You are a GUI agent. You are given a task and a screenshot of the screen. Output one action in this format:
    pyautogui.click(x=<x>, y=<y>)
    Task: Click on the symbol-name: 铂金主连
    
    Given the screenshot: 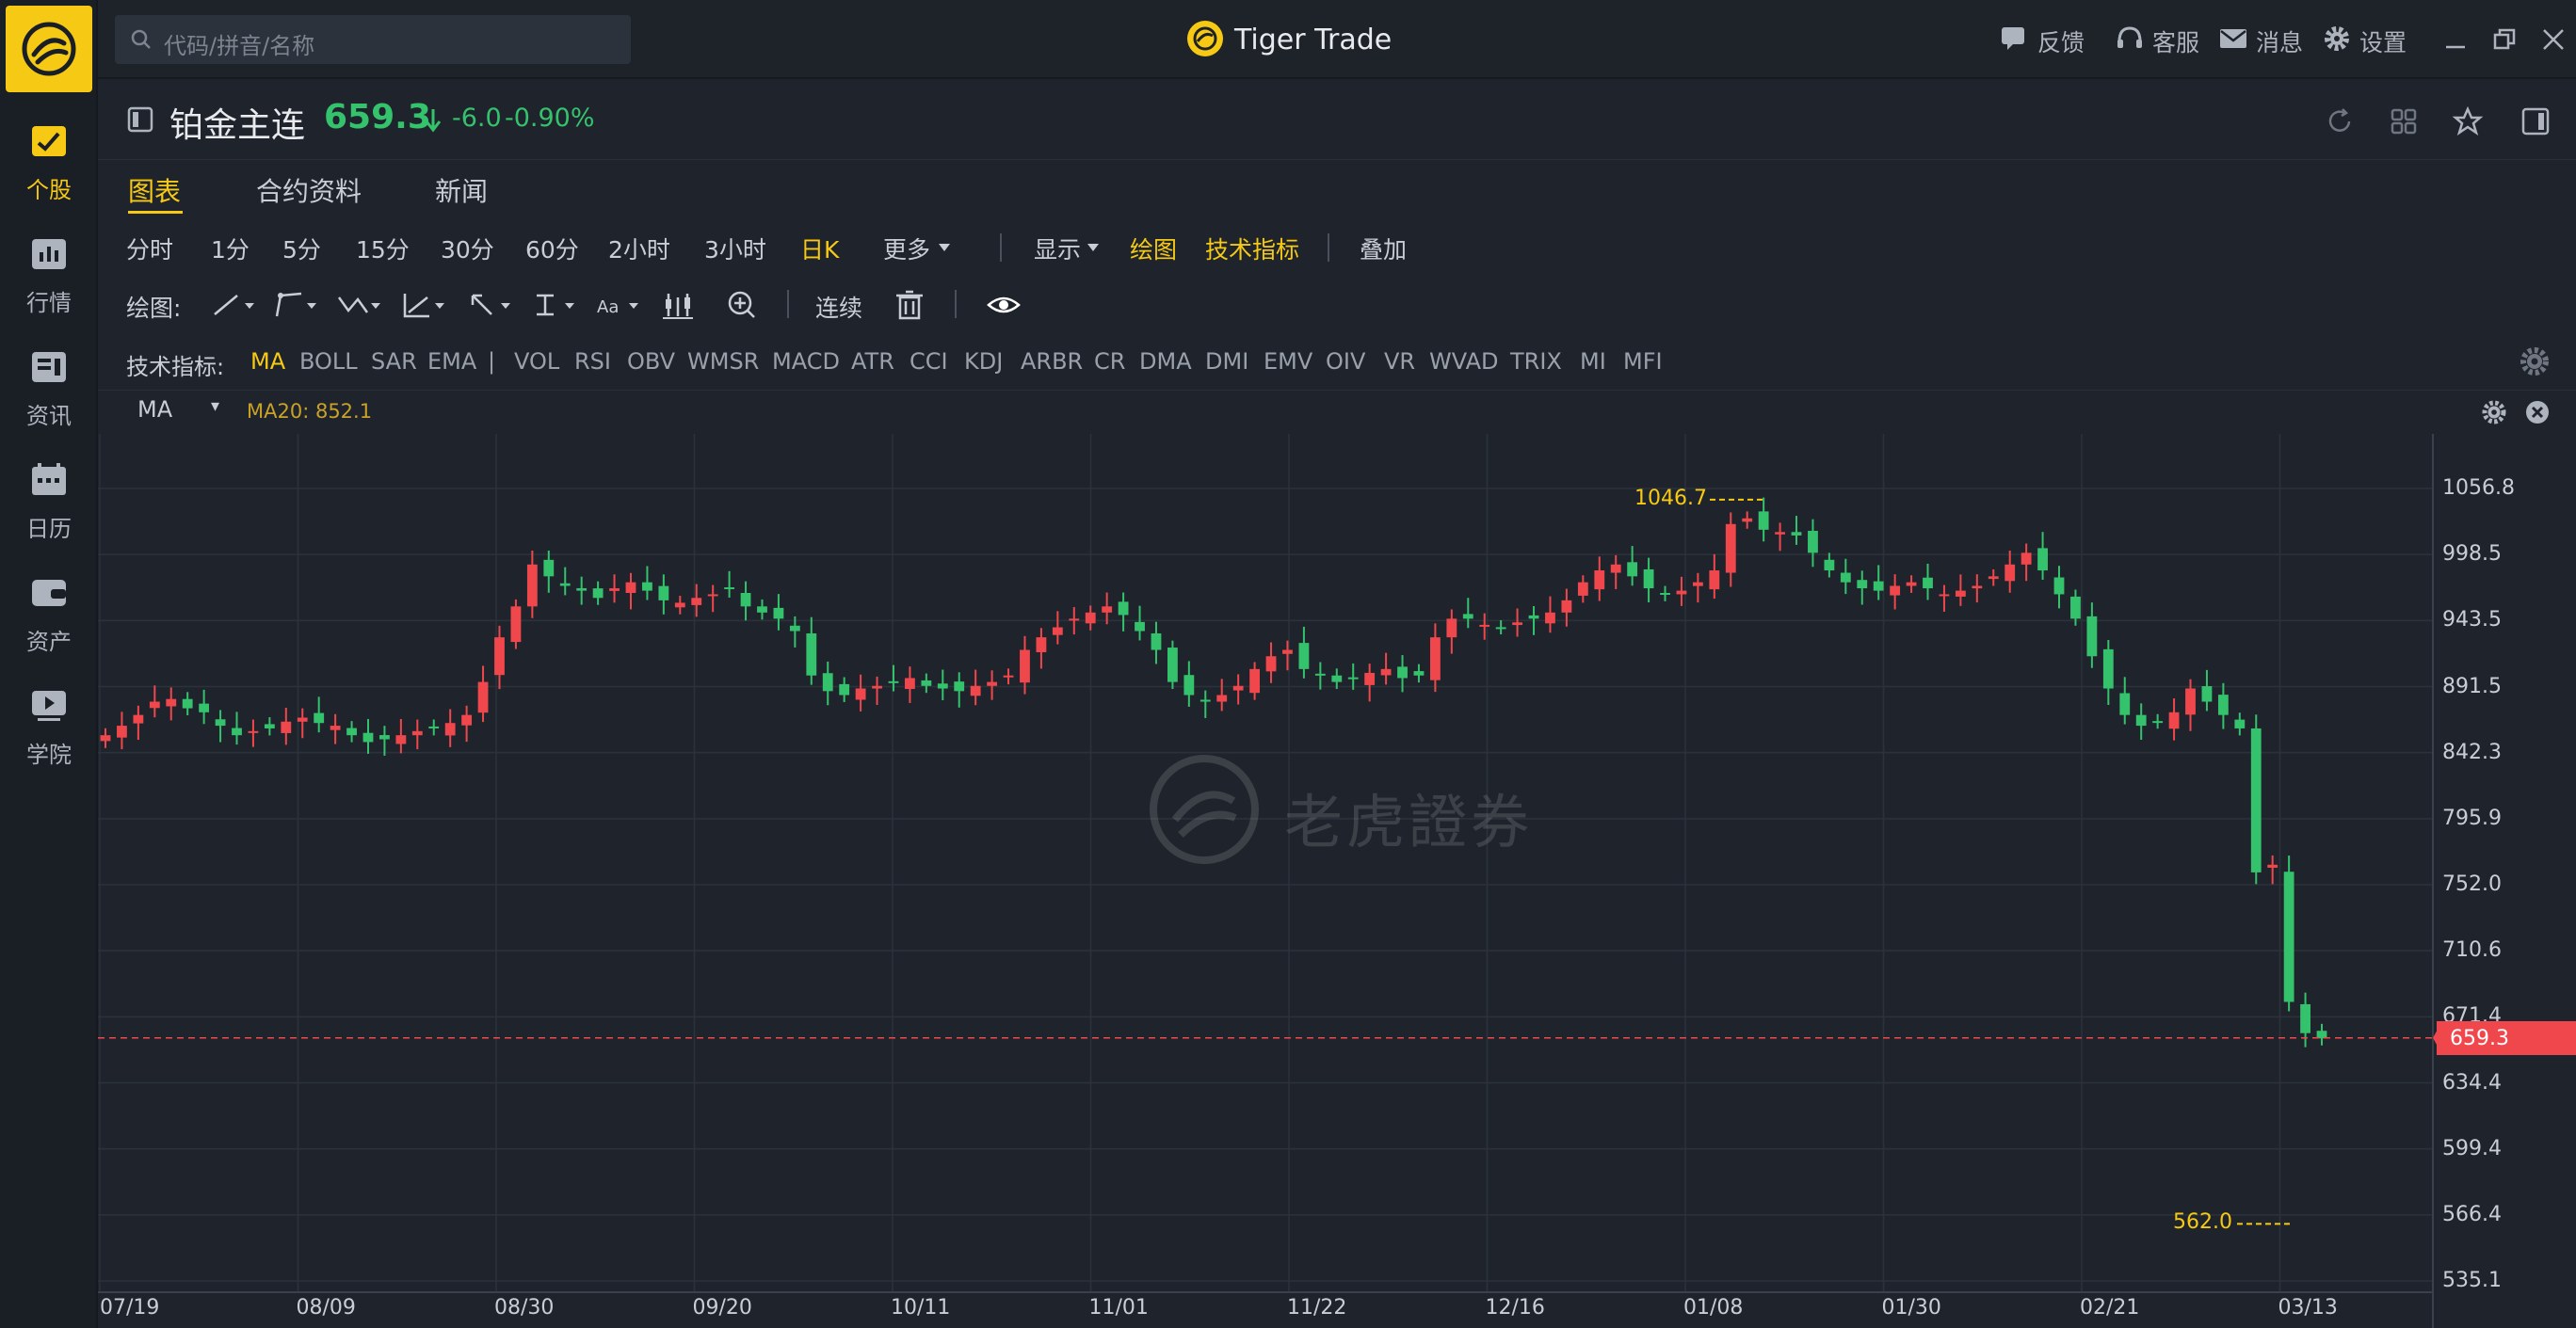 What is the action you would take?
    pyautogui.click(x=237, y=125)
    